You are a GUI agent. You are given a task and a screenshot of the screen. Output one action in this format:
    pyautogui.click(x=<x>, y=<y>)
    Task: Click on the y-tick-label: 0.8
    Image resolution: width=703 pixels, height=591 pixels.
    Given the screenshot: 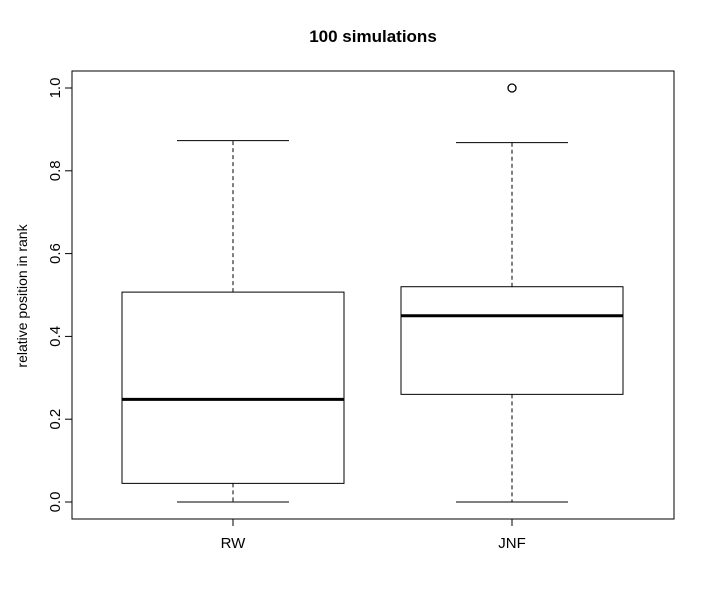 What is the action you would take?
    pyautogui.click(x=55, y=170)
    